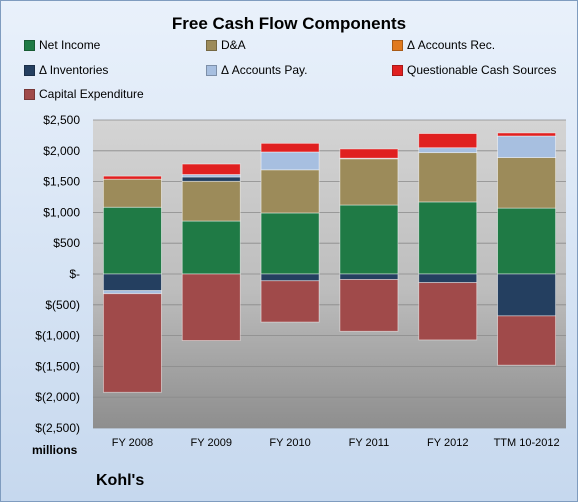  What do you see at coordinates (132, 443) in the screenshot?
I see `x-tick-label: FY 2008` at bounding box center [132, 443].